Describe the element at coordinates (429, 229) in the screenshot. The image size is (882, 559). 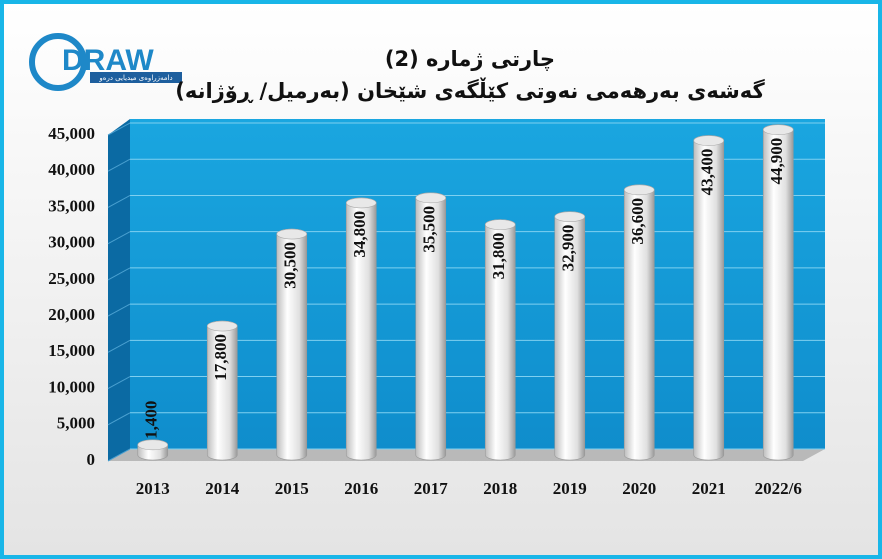
I see `value-label: 35,500` at that location.